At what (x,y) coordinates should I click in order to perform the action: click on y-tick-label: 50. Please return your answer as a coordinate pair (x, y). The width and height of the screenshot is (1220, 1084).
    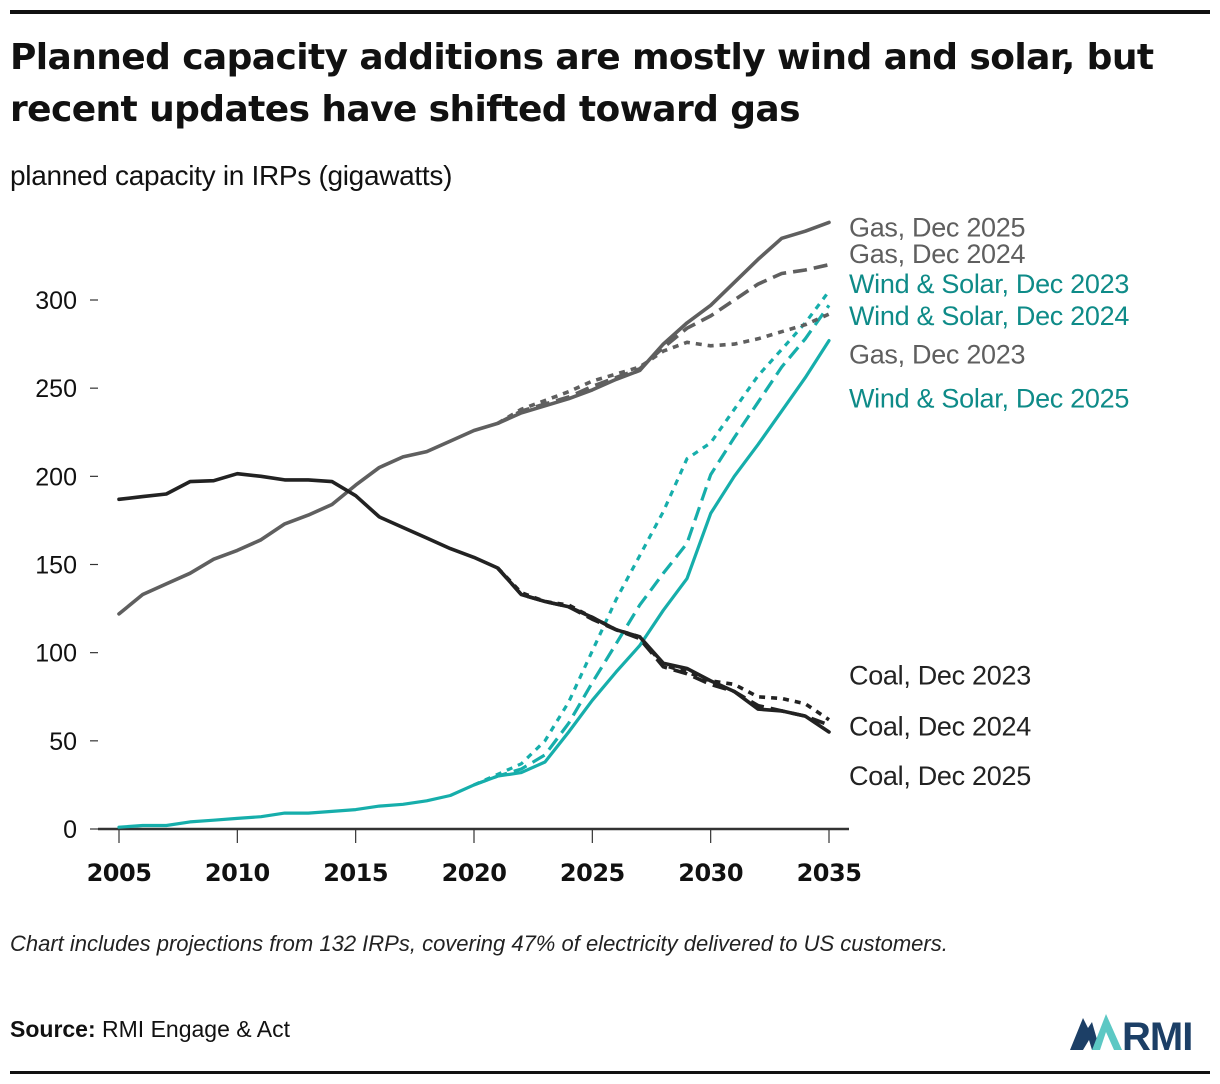
    Looking at the image, I should click on (63, 742).